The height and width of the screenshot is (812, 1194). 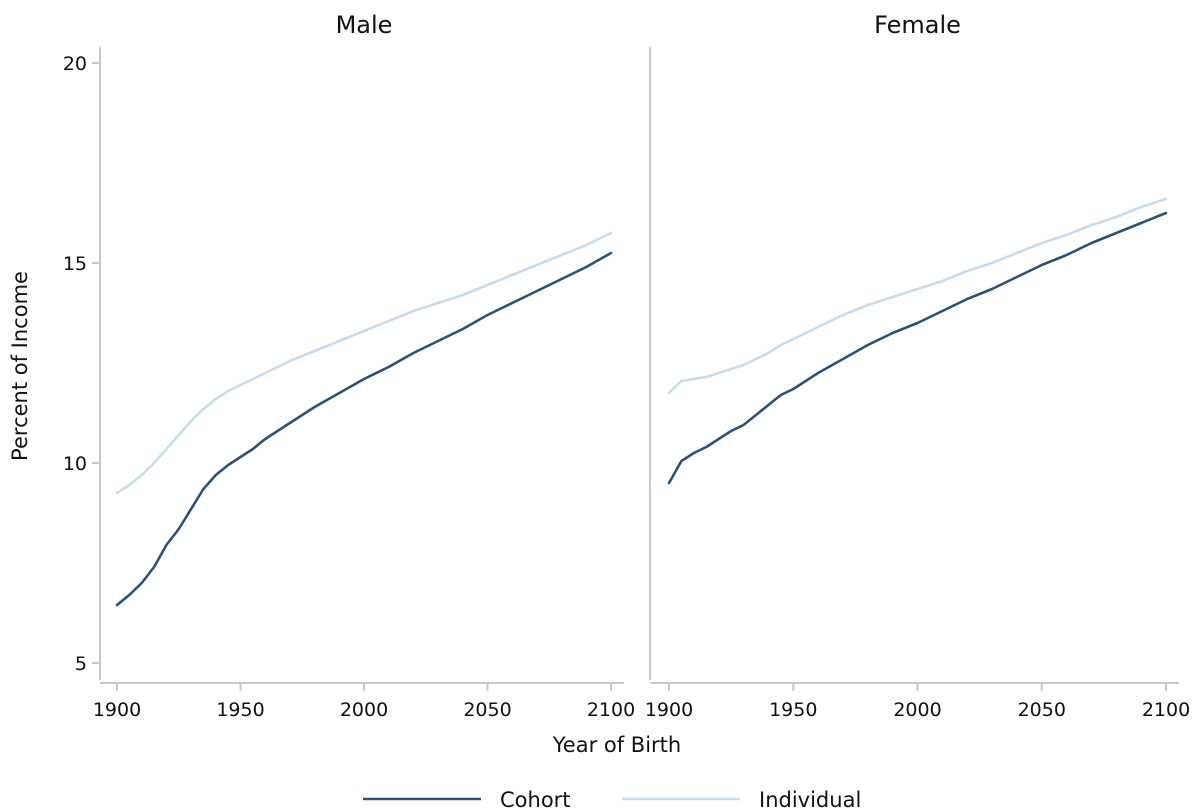 I want to click on series-line-male-individual, so click(x=364, y=363).